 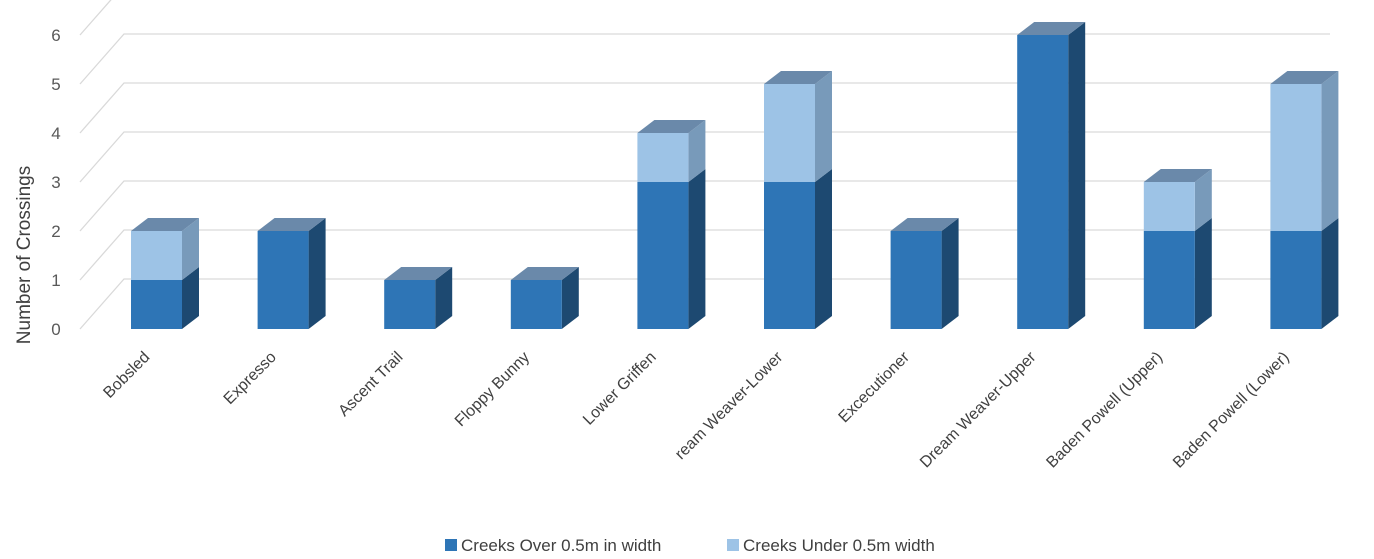 What do you see at coordinates (55, 231) in the screenshot?
I see `y-tick-label: 2` at bounding box center [55, 231].